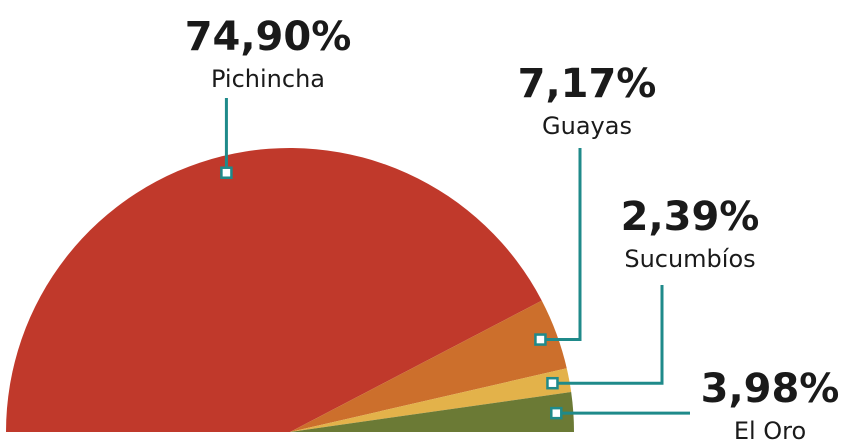 The width and height of the screenshot is (850, 444). I want to click on value-label: 7,17%, so click(587, 84).